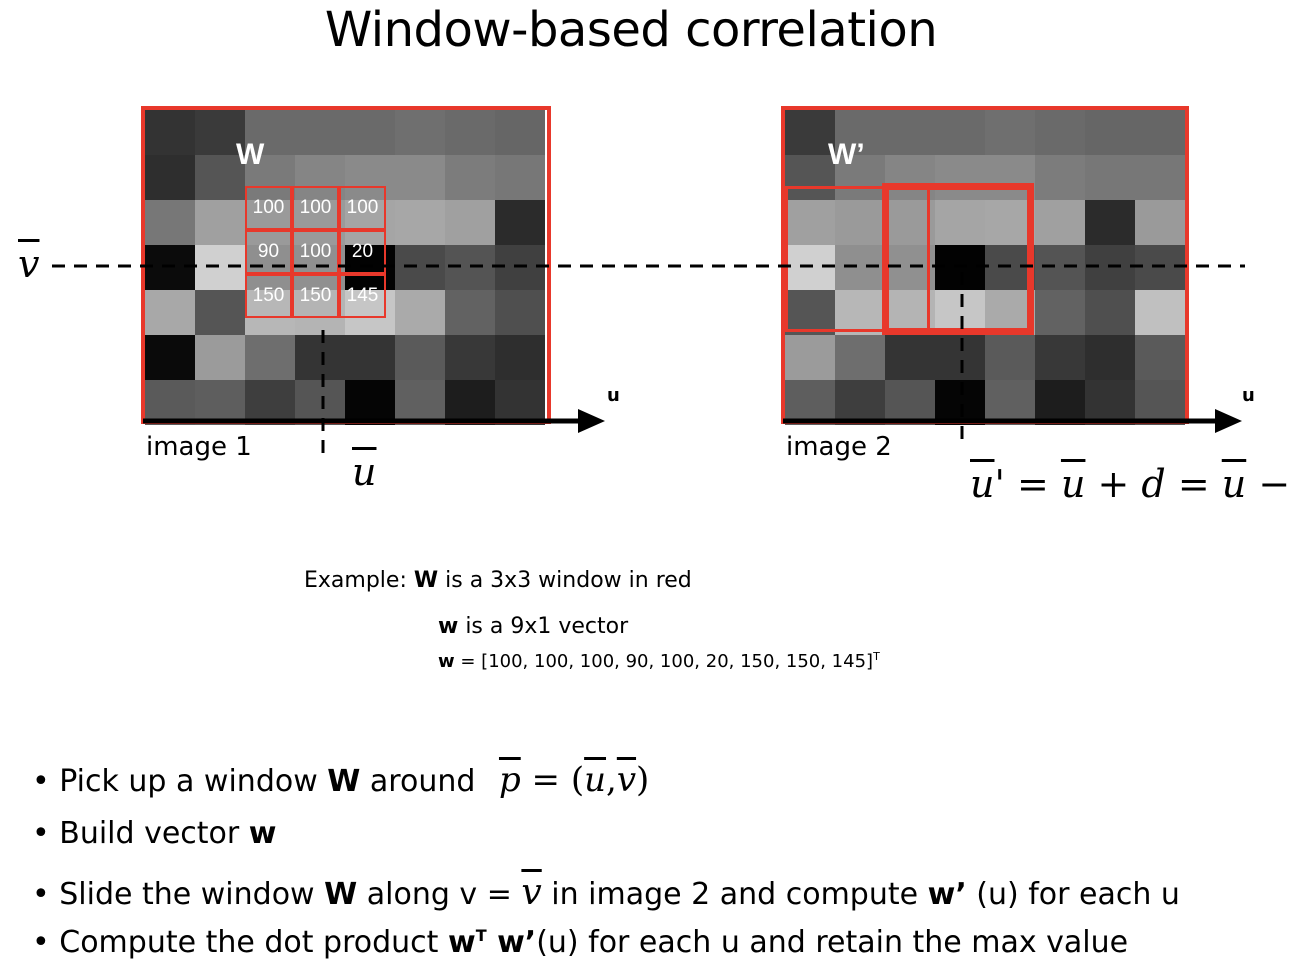  I want to click on eq-plus-d: + d =, so click(1153, 484).